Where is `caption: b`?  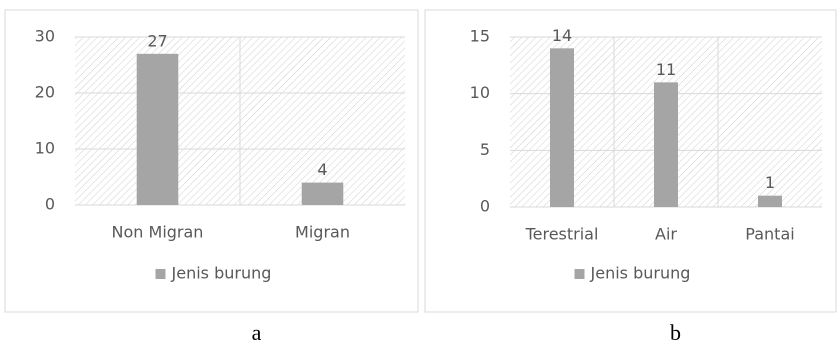
caption: b is located at coordinates (675, 332).